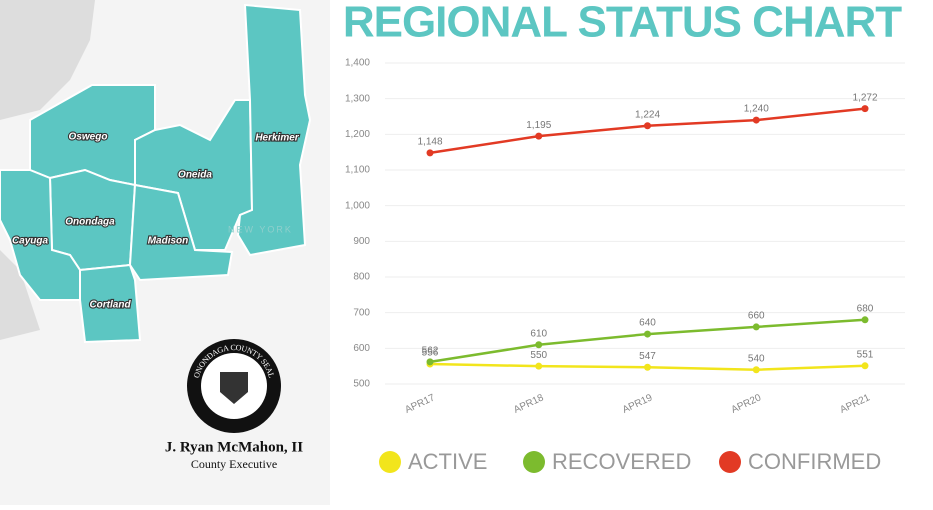  I want to click on value-label: 1,240, so click(756, 109).